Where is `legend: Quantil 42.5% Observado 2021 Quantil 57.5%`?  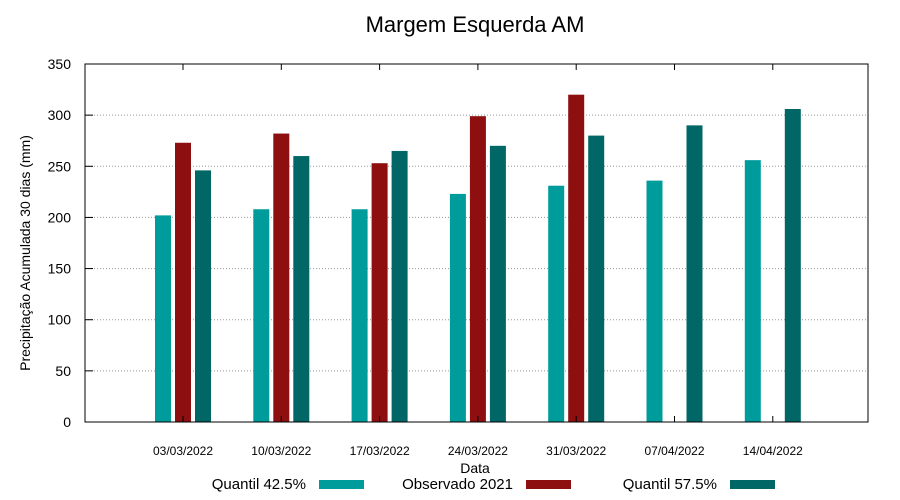 legend: Quantil 42.5% Observado 2021 Quantil 57.5% is located at coordinates (493, 484).